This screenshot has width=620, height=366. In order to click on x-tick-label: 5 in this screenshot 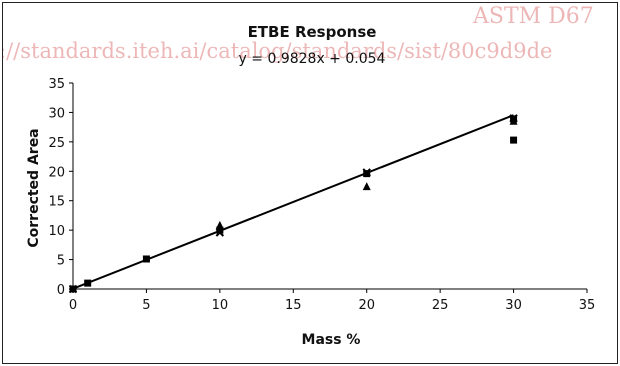, I will do `click(146, 305)`.